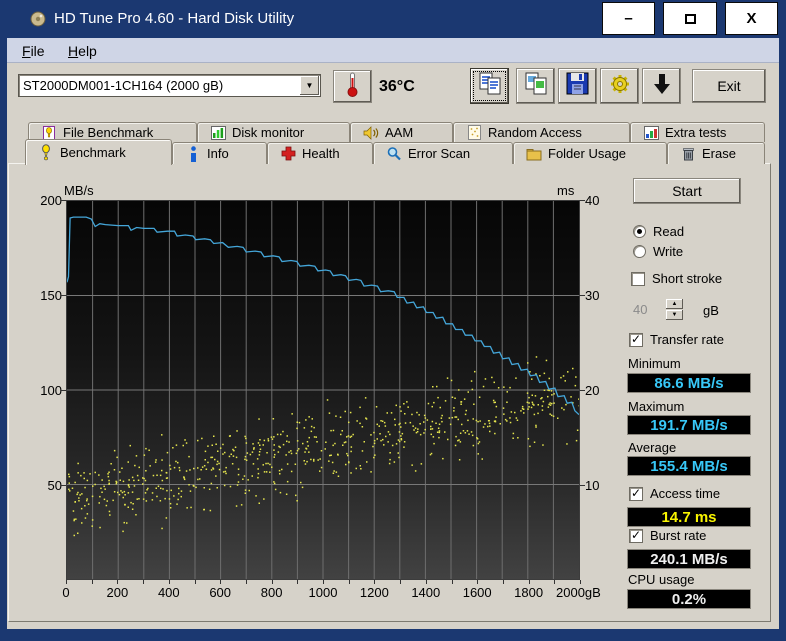 This screenshot has height=641, width=786. I want to click on burst-rate-checkbox: Burst rate, so click(667, 535).